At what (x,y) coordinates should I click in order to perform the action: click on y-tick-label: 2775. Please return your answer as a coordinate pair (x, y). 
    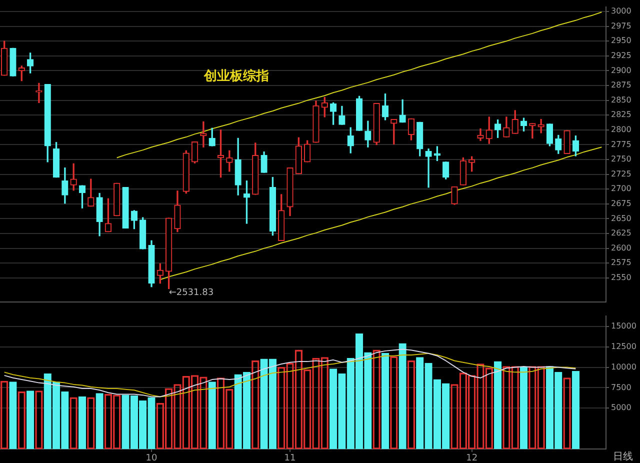
    Looking at the image, I should click on (621, 144).